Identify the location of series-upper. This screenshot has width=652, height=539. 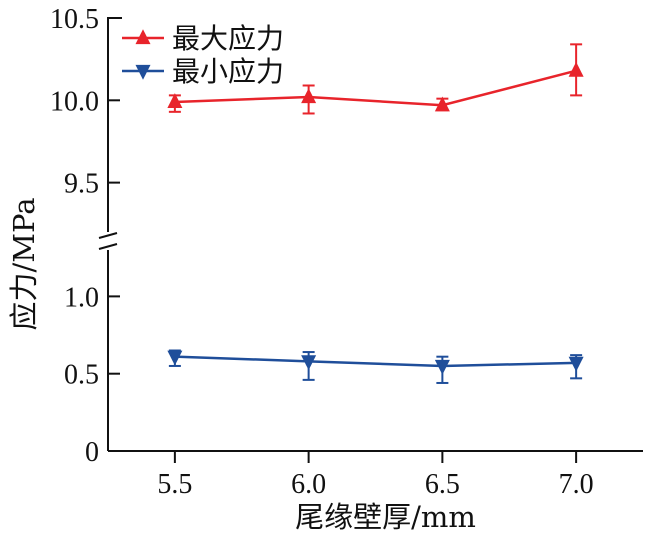
(375, 79).